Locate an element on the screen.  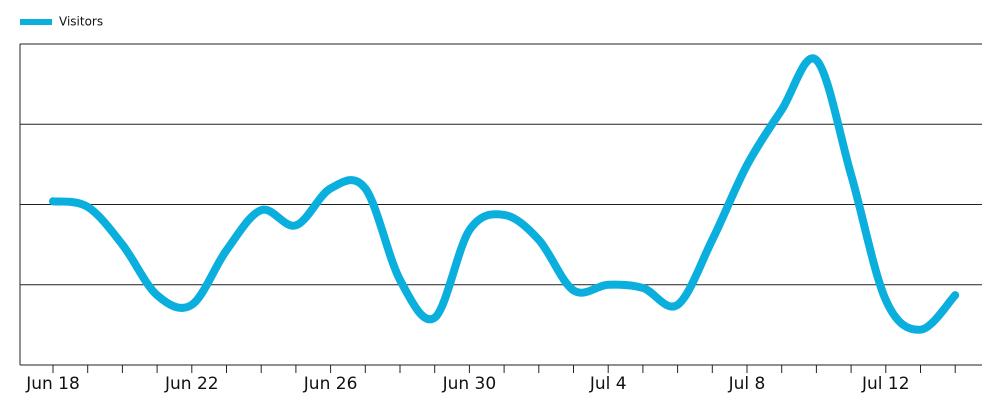
x-tick-label: Jun 18 is located at coordinates (52, 384).